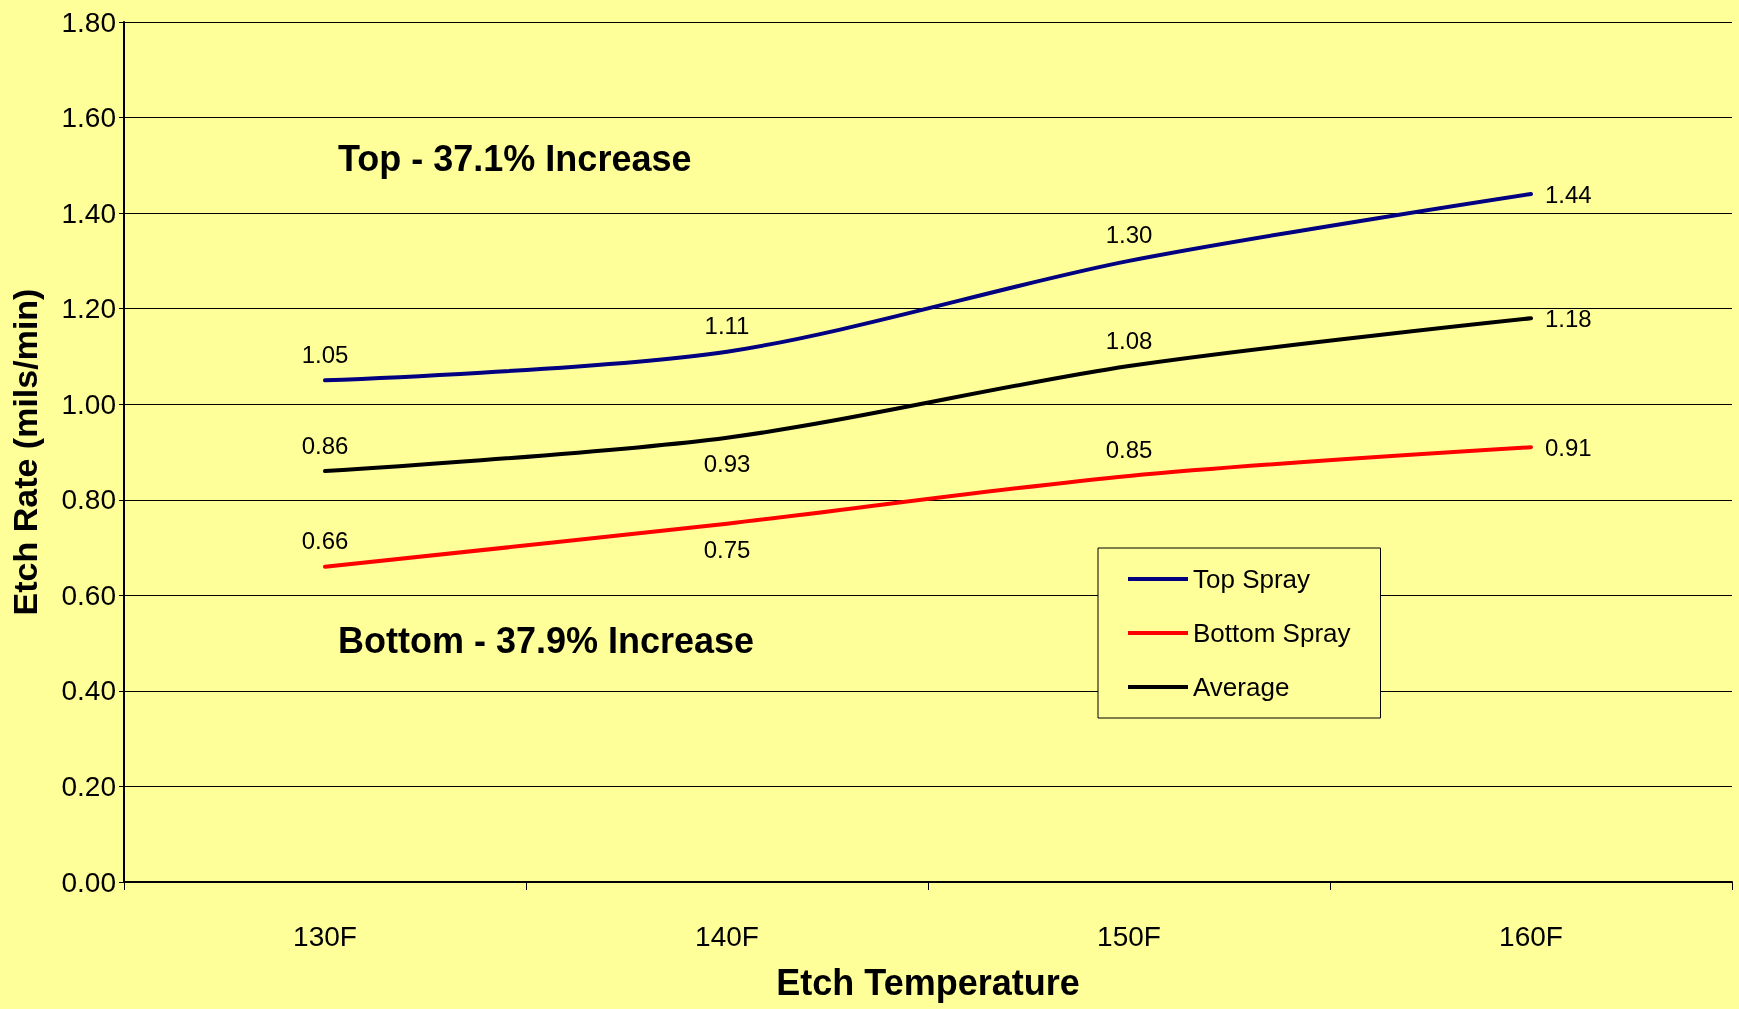 The height and width of the screenshot is (1009, 1739). What do you see at coordinates (727, 464) in the screenshot?
I see `data-label: 0.93` at bounding box center [727, 464].